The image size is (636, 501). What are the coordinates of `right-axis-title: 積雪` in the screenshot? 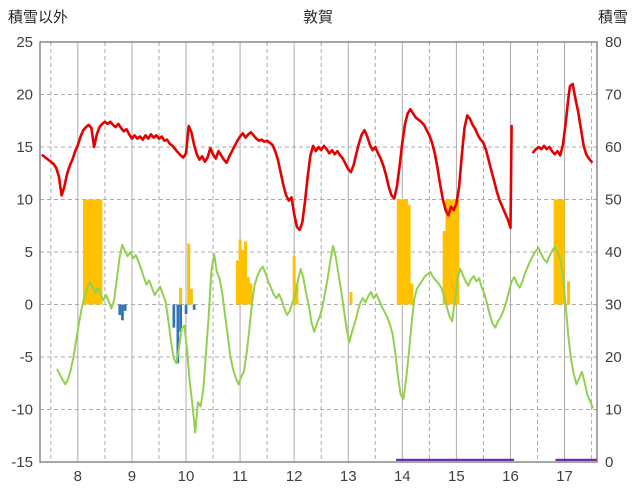 It's located at (612, 17).